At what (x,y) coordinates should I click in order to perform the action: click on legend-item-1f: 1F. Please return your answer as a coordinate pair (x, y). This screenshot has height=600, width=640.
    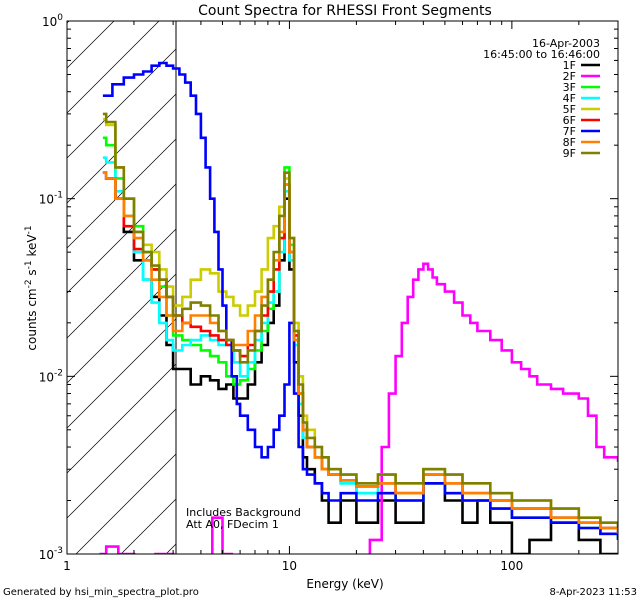
    Looking at the image, I should click on (581, 65).